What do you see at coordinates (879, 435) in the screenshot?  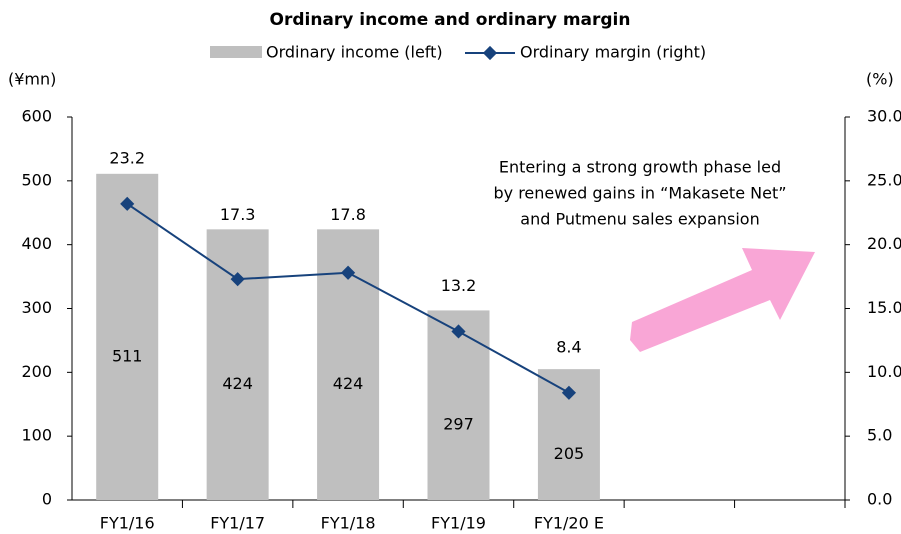 I see `y2-tick-label: 5.0` at bounding box center [879, 435].